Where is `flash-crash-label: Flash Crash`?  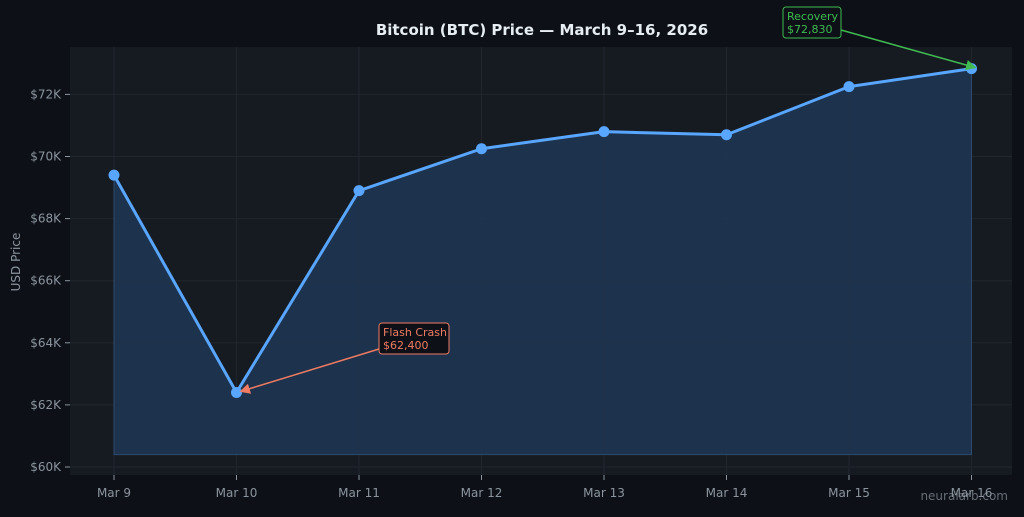 flash-crash-label: Flash Crash is located at coordinates (415, 332).